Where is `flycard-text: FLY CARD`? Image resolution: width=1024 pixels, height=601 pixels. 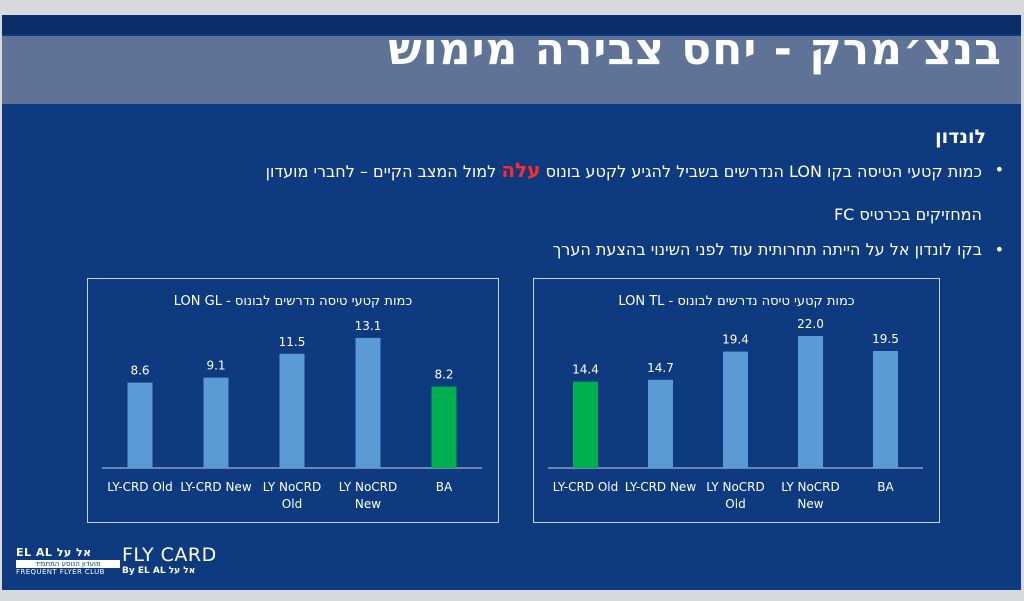
flycard-text: FLY CARD is located at coordinates (169, 555).